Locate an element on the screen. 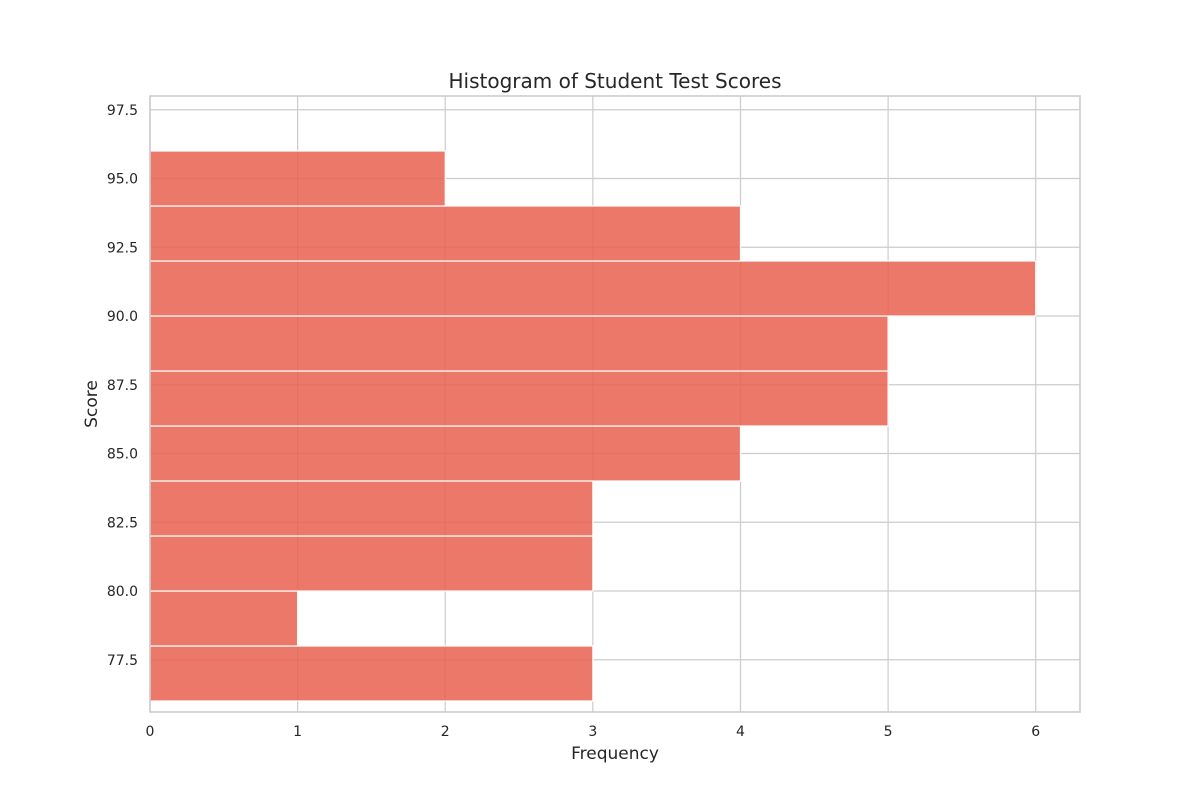 This screenshot has height=800, width=1200. x-tick-label: 3 is located at coordinates (592, 732).